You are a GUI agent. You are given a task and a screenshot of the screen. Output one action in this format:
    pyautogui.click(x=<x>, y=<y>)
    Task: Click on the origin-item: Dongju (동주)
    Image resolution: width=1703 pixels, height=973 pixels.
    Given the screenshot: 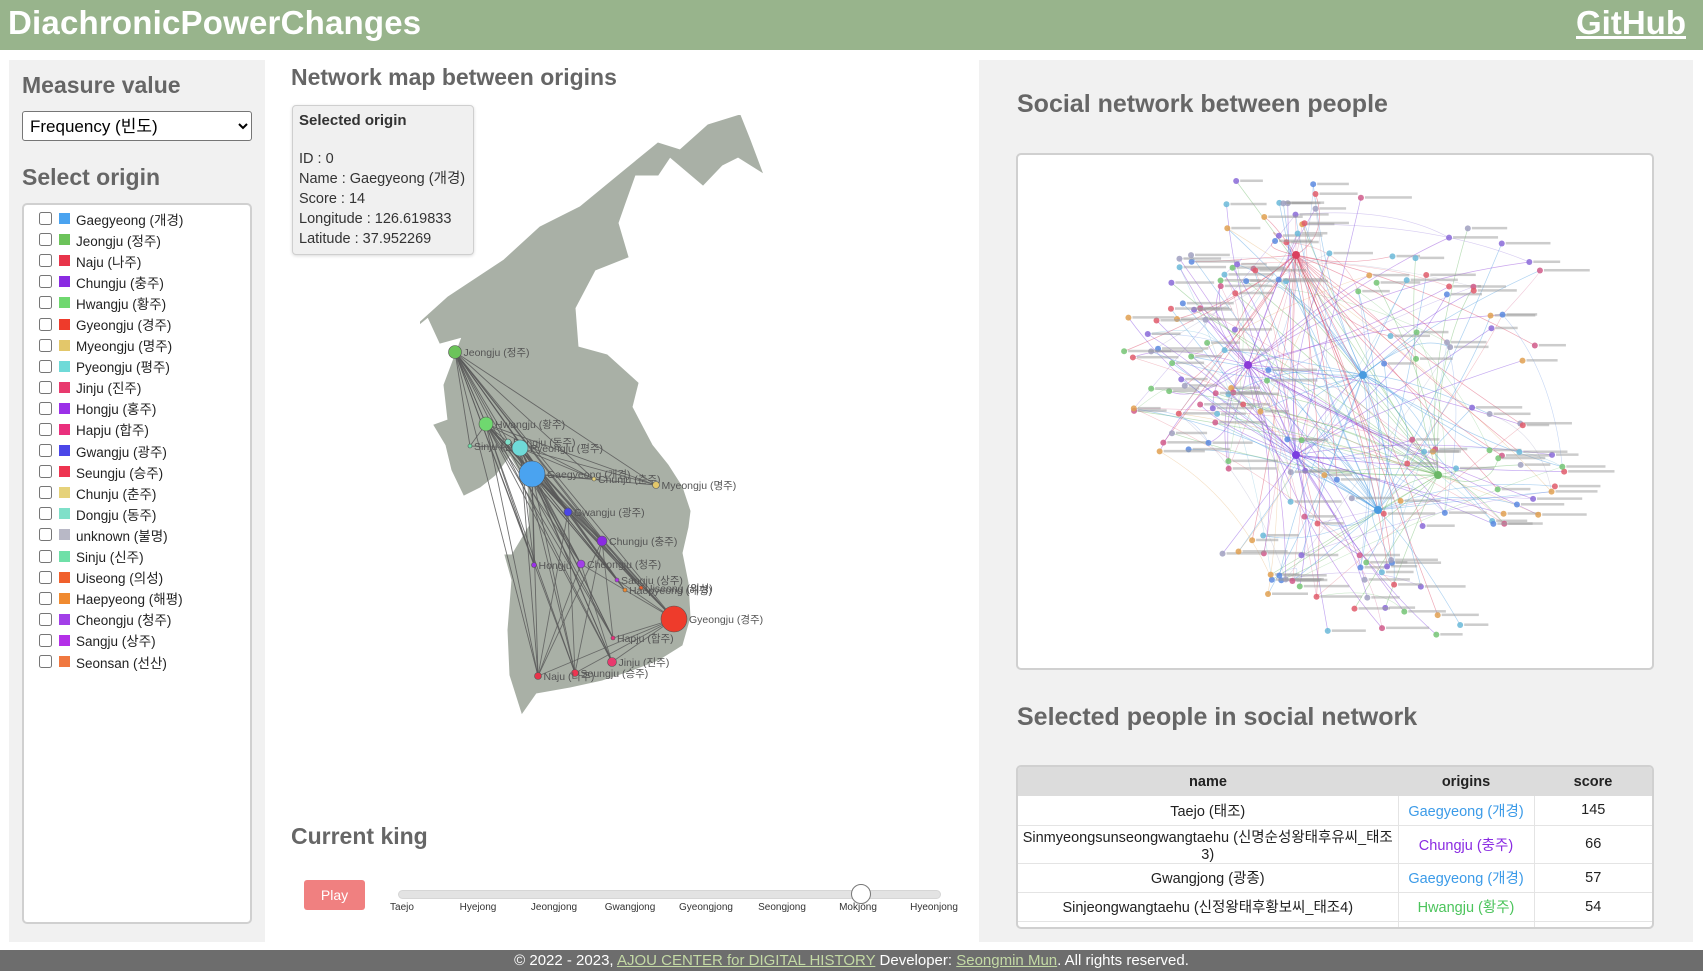 What is the action you would take?
    pyautogui.click(x=137, y=513)
    